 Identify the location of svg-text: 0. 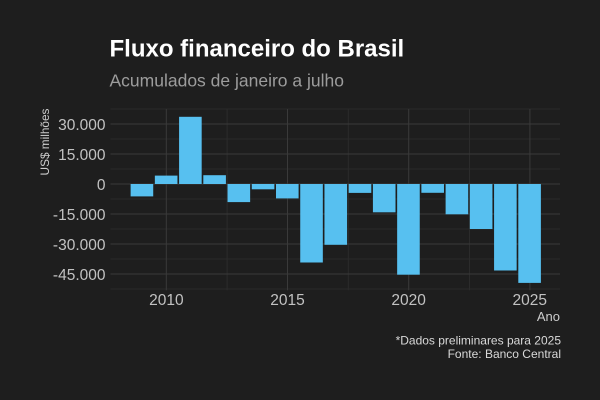
(101, 185).